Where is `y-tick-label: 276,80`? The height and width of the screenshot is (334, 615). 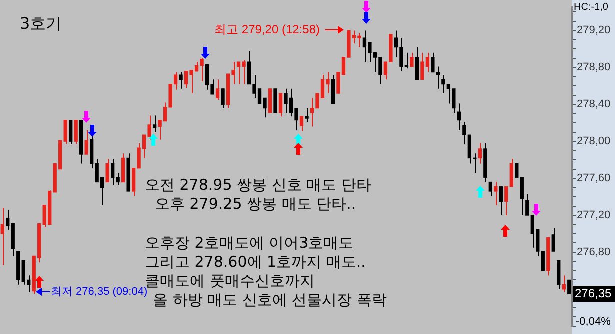 y-tick-label: 276,80 is located at coordinates (594, 252).